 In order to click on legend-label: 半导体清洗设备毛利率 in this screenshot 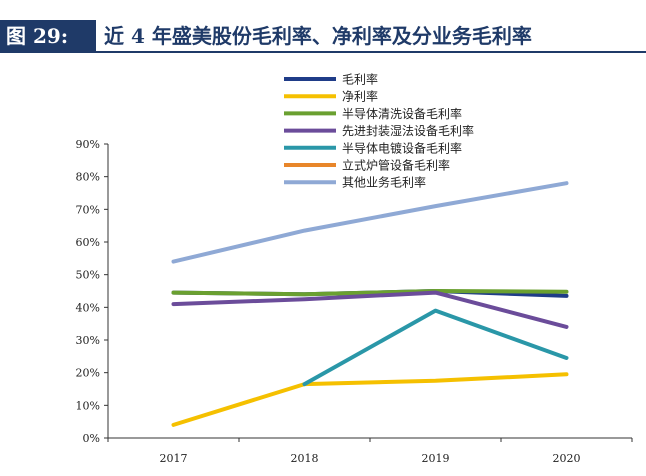, I will do `click(402, 113)`.